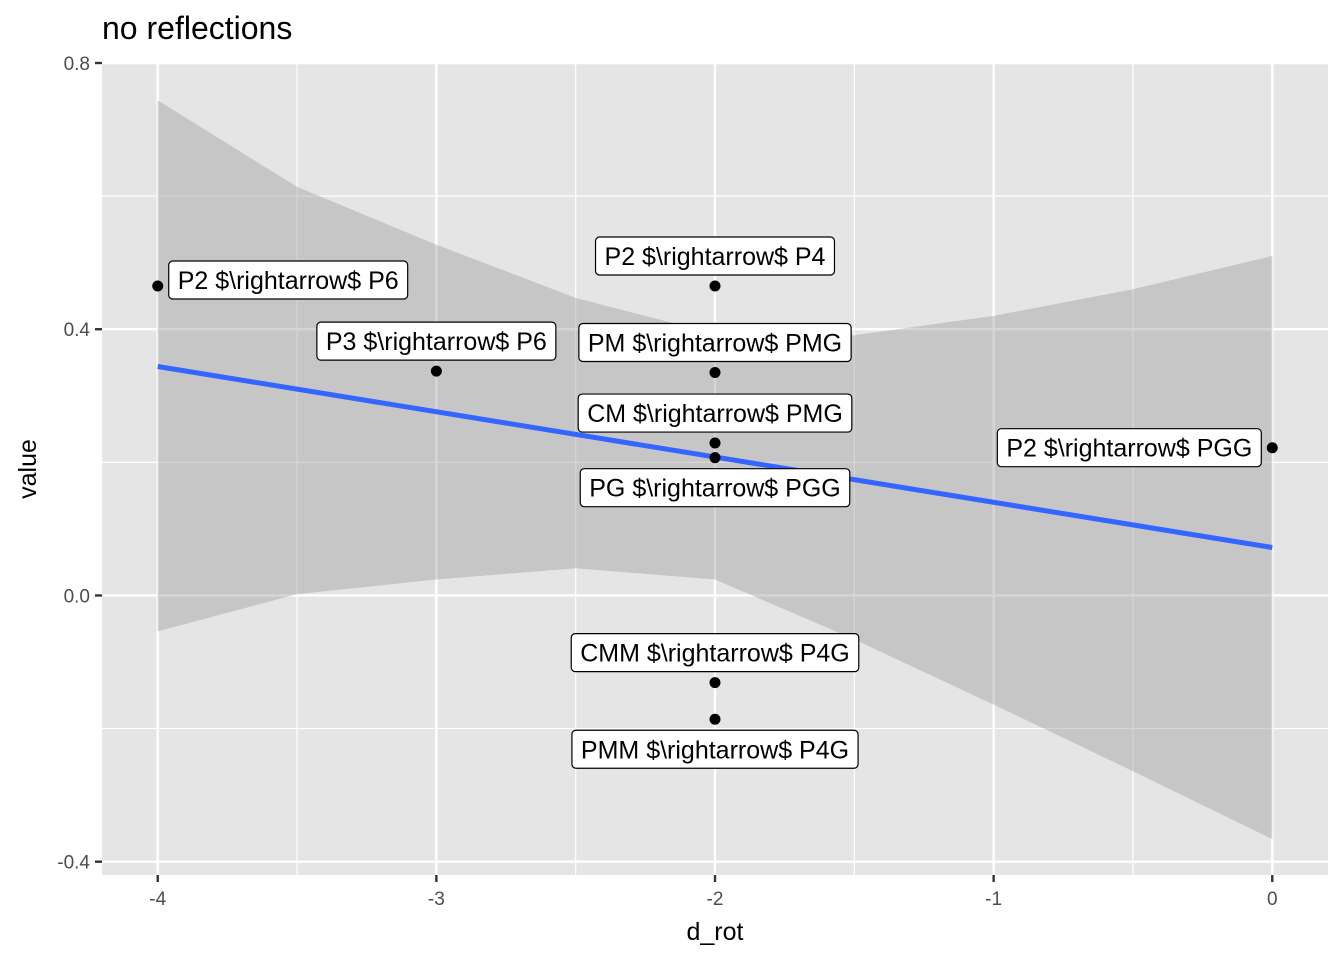  I want to click on point-label: P2 $\rightarrow$ P6, so click(288, 280).